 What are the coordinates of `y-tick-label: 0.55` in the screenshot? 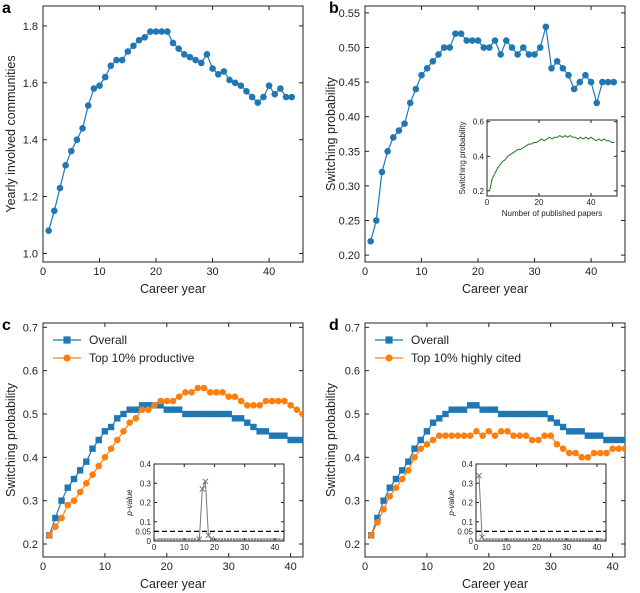 It's located at (349, 14).